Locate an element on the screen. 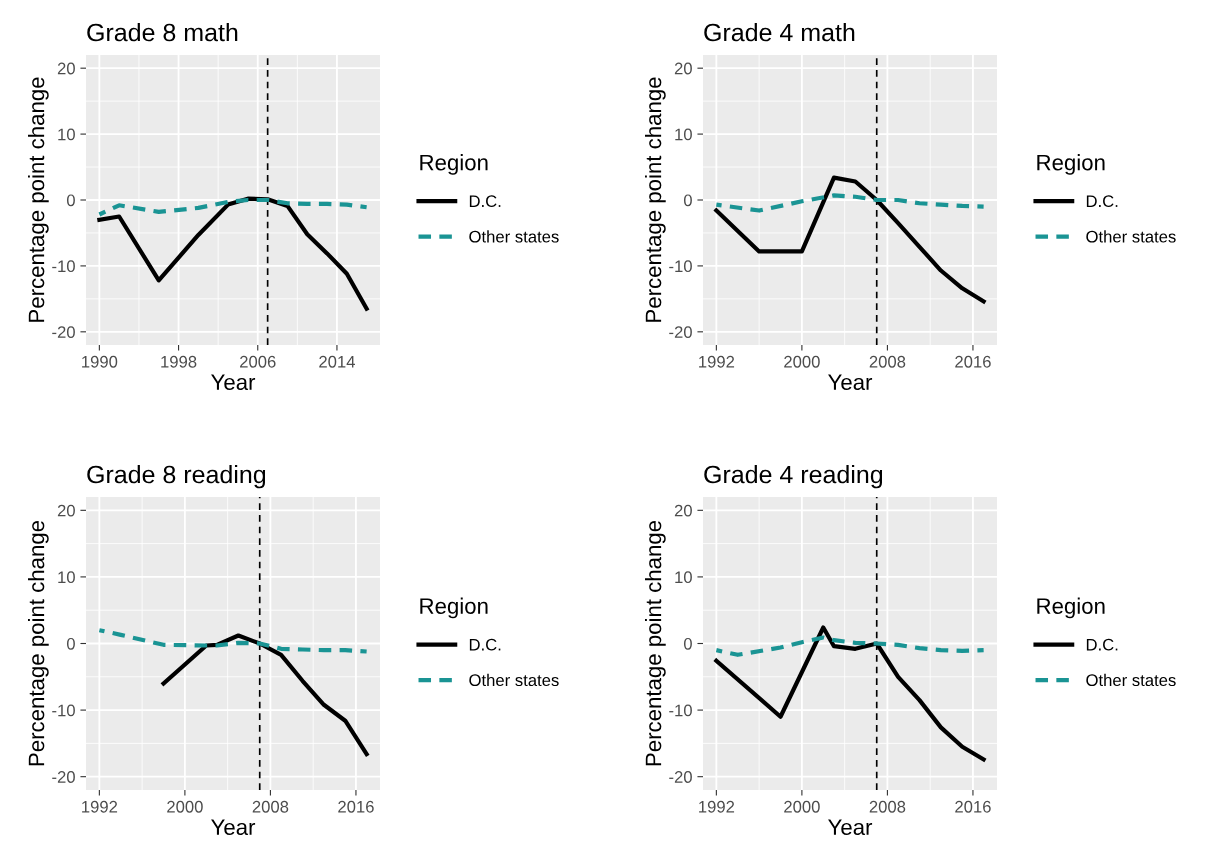 Image resolution: width=1212 pixels, height=864 pixels. chart-title: Grade 8 math is located at coordinates (162, 32).